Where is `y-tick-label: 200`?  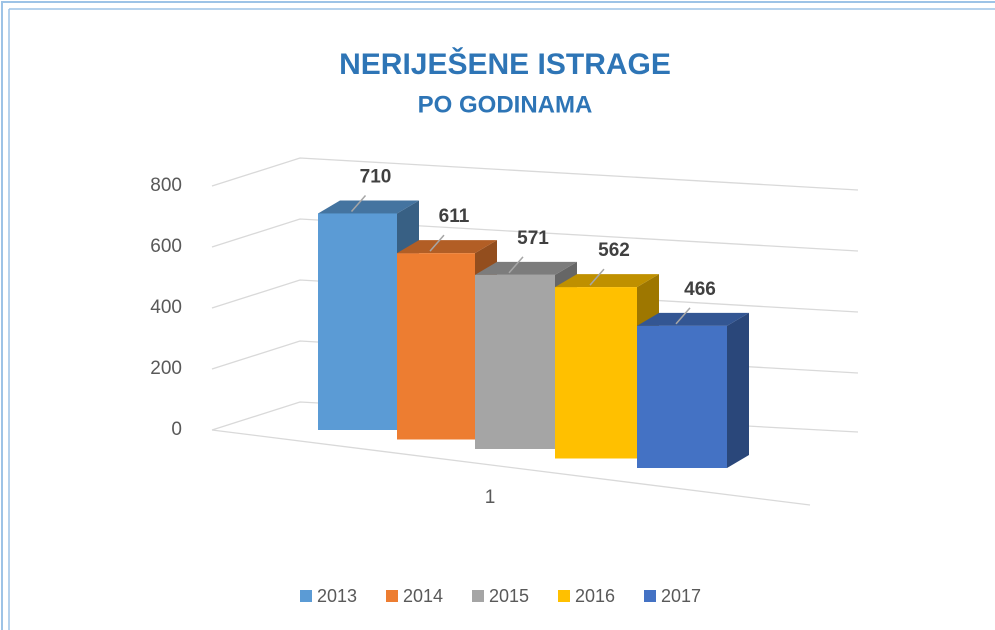 y-tick-label: 200 is located at coordinates (166, 368).